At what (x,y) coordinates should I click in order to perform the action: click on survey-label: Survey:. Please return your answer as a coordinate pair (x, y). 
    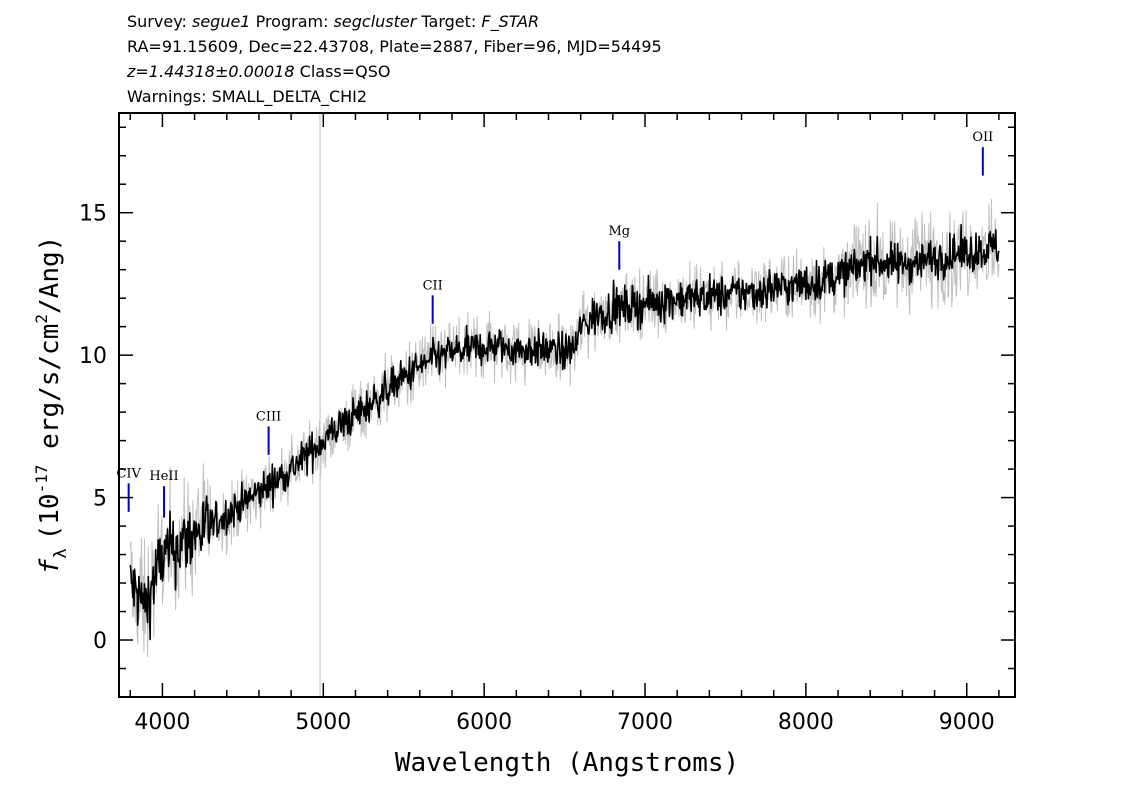
    Looking at the image, I should click on (157, 21).